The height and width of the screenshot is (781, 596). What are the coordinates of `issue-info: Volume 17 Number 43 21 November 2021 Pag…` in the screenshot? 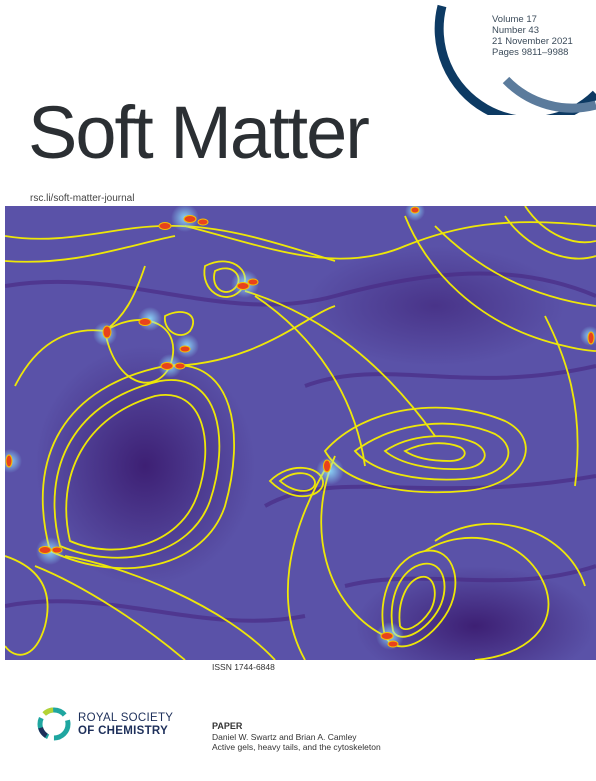 It's located at (532, 36).